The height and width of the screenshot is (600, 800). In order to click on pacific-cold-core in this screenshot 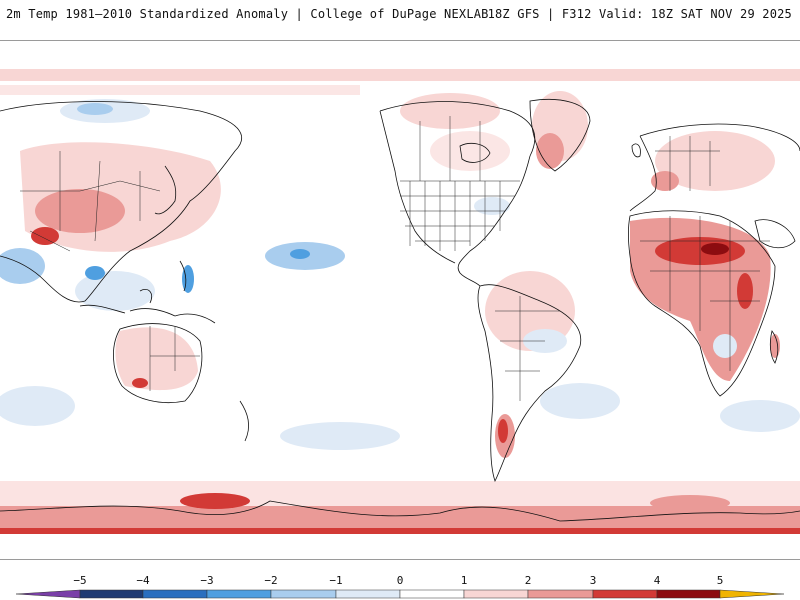, I will do `click(300, 254)`.